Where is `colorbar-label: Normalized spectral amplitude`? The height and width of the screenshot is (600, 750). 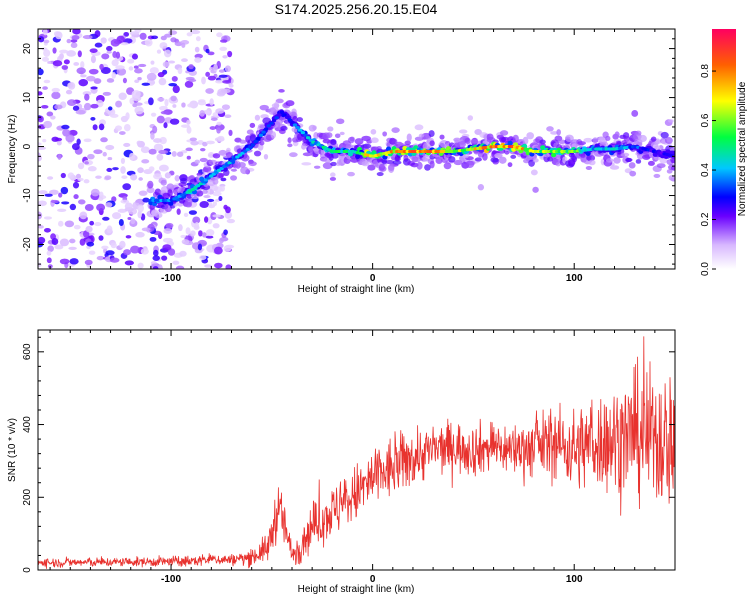 colorbar-label: Normalized spectral amplitude is located at coordinates (742, 148).